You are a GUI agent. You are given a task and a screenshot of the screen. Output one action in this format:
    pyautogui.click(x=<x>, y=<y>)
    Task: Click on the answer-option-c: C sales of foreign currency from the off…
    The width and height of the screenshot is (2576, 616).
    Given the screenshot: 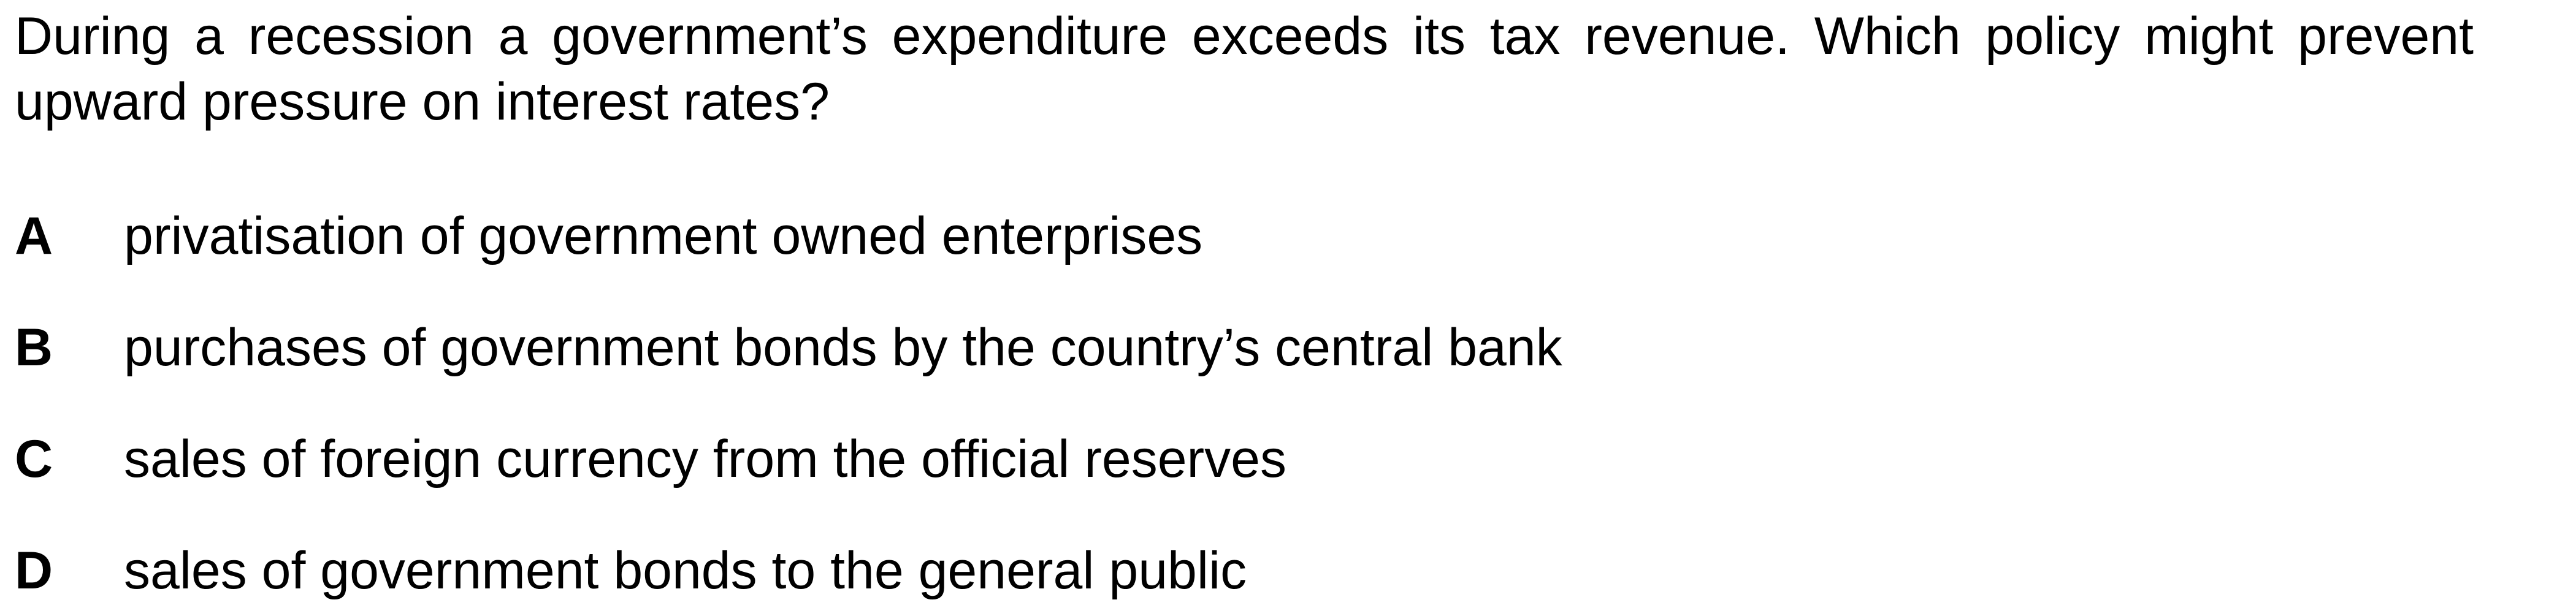 What is the action you would take?
    pyautogui.click(x=650, y=459)
    